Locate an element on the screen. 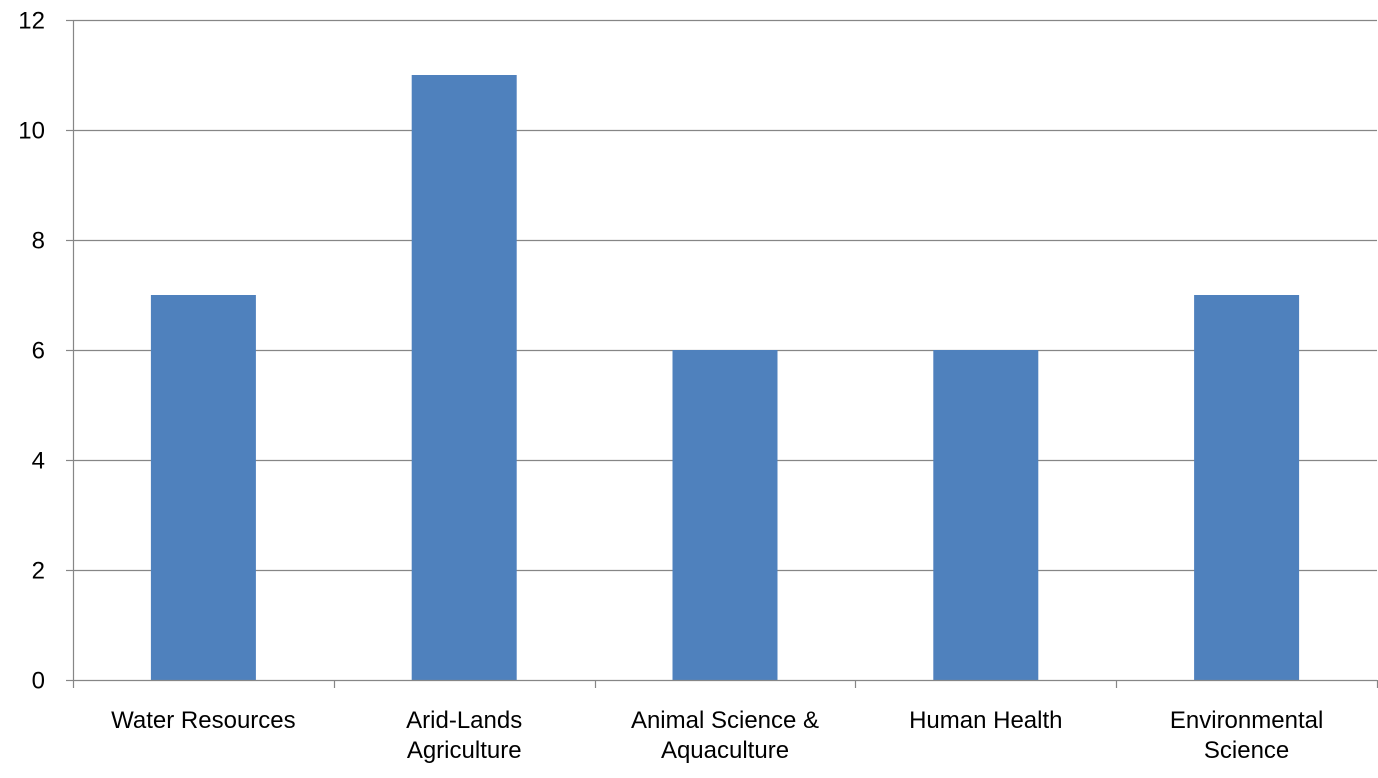 This screenshot has height=778, width=1378. x-tick-label-line: Agriculture is located at coordinates (464, 750).